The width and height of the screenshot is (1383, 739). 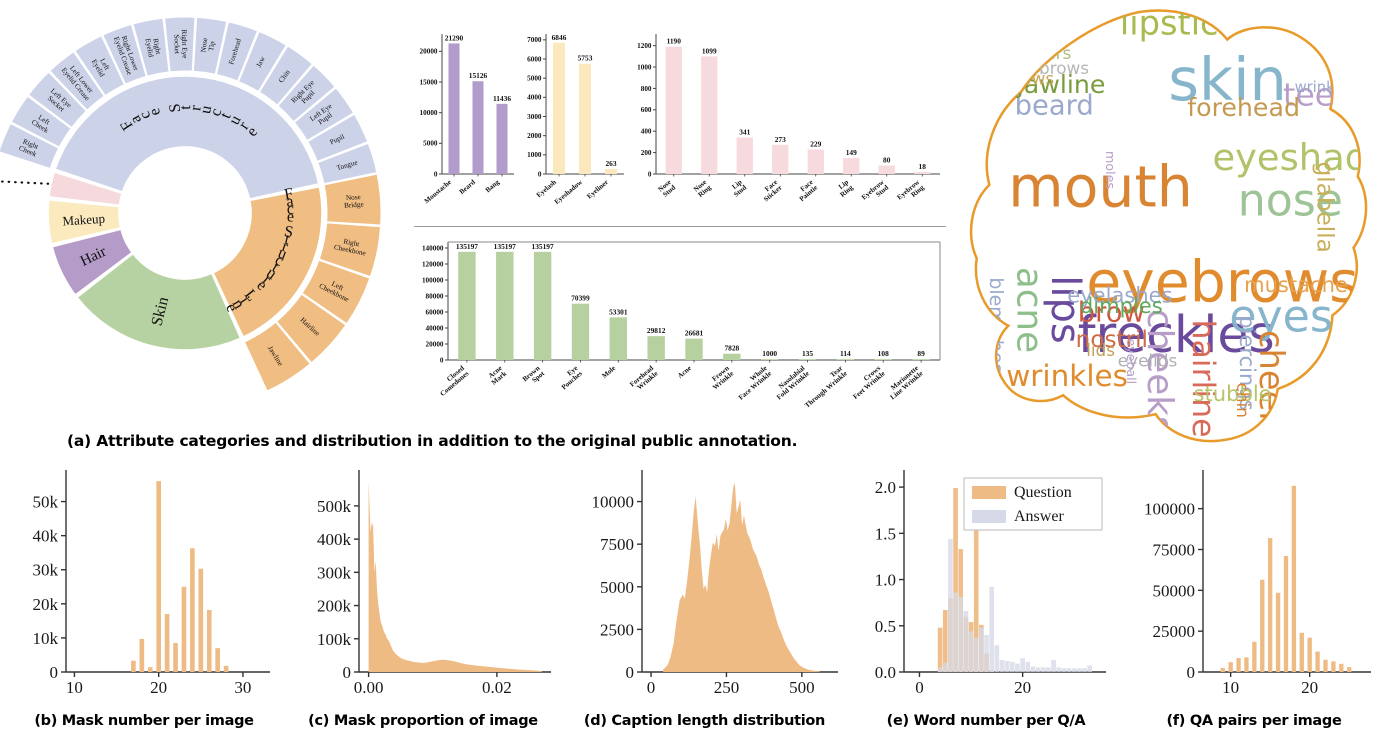 What do you see at coordinates (656, 330) in the screenshot?
I see `svg-text: 29812` at bounding box center [656, 330].